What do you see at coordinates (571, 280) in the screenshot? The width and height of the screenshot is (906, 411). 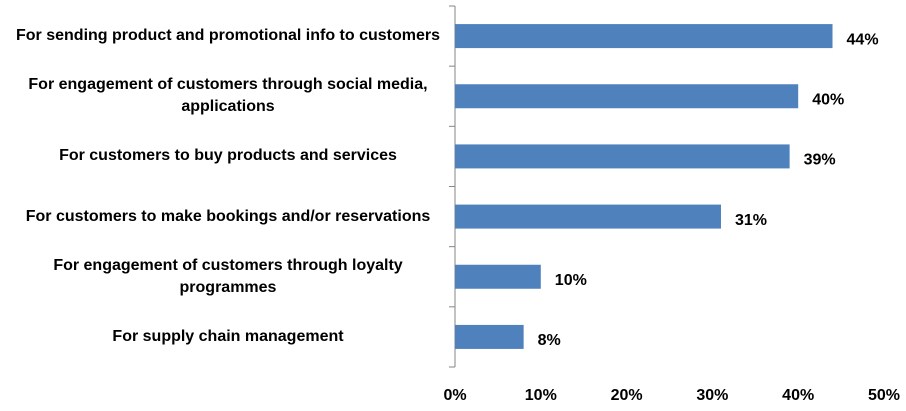 I see `data-label: 10%` at bounding box center [571, 280].